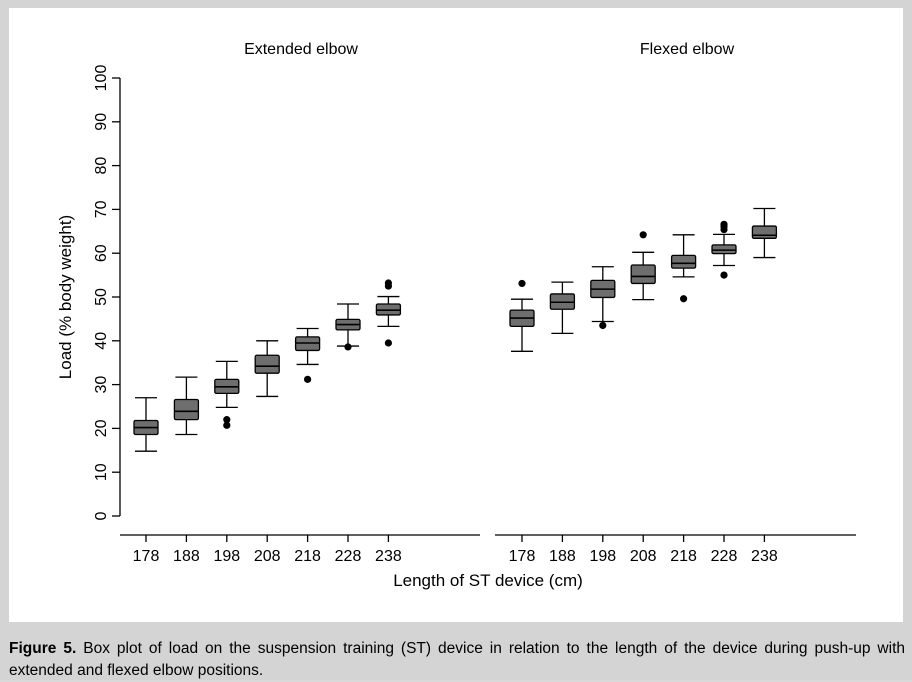  I want to click on y-tick-label: 80, so click(101, 166).